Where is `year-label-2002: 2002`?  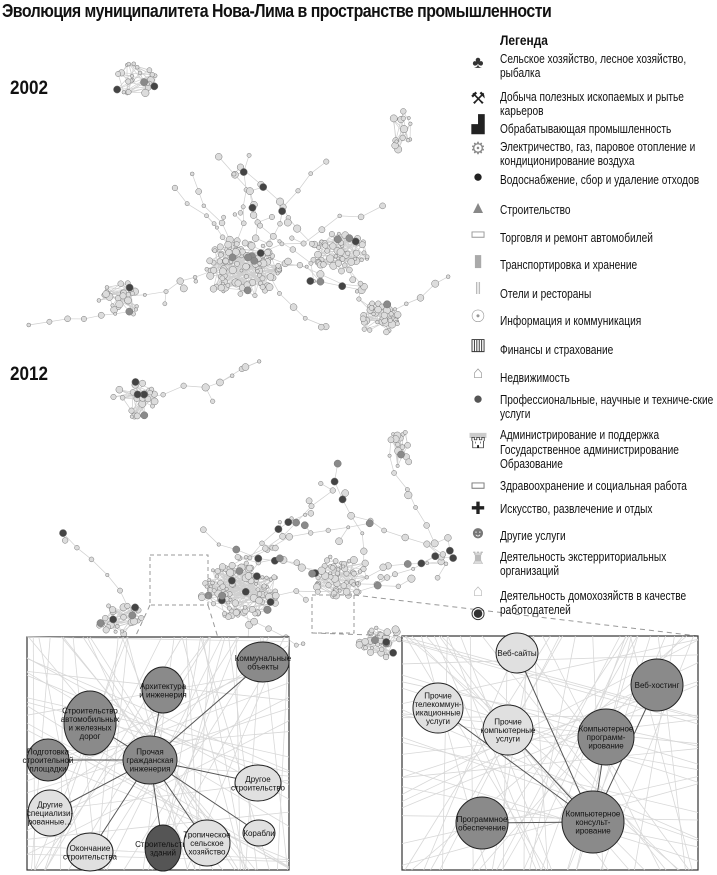
year-label-2002: 2002 is located at coordinates (29, 88).